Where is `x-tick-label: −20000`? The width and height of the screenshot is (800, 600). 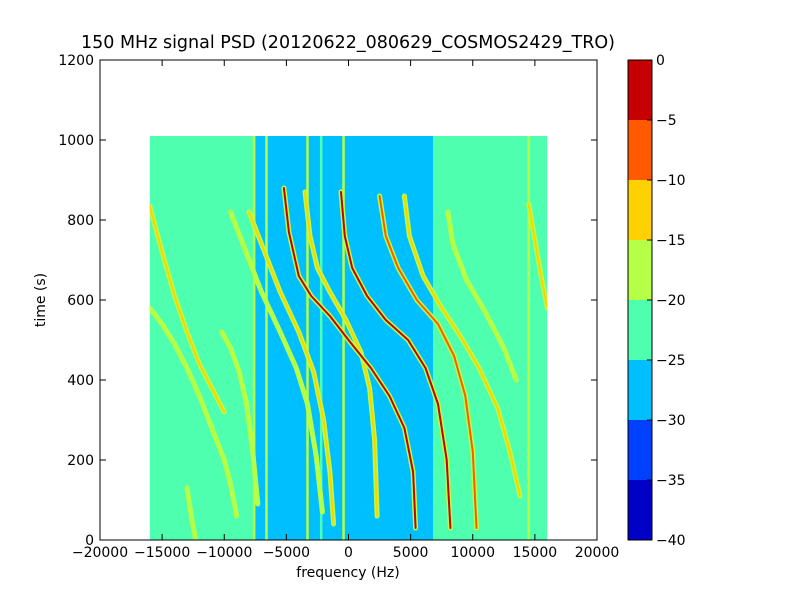 x-tick-label: −20000 is located at coordinates (100, 553).